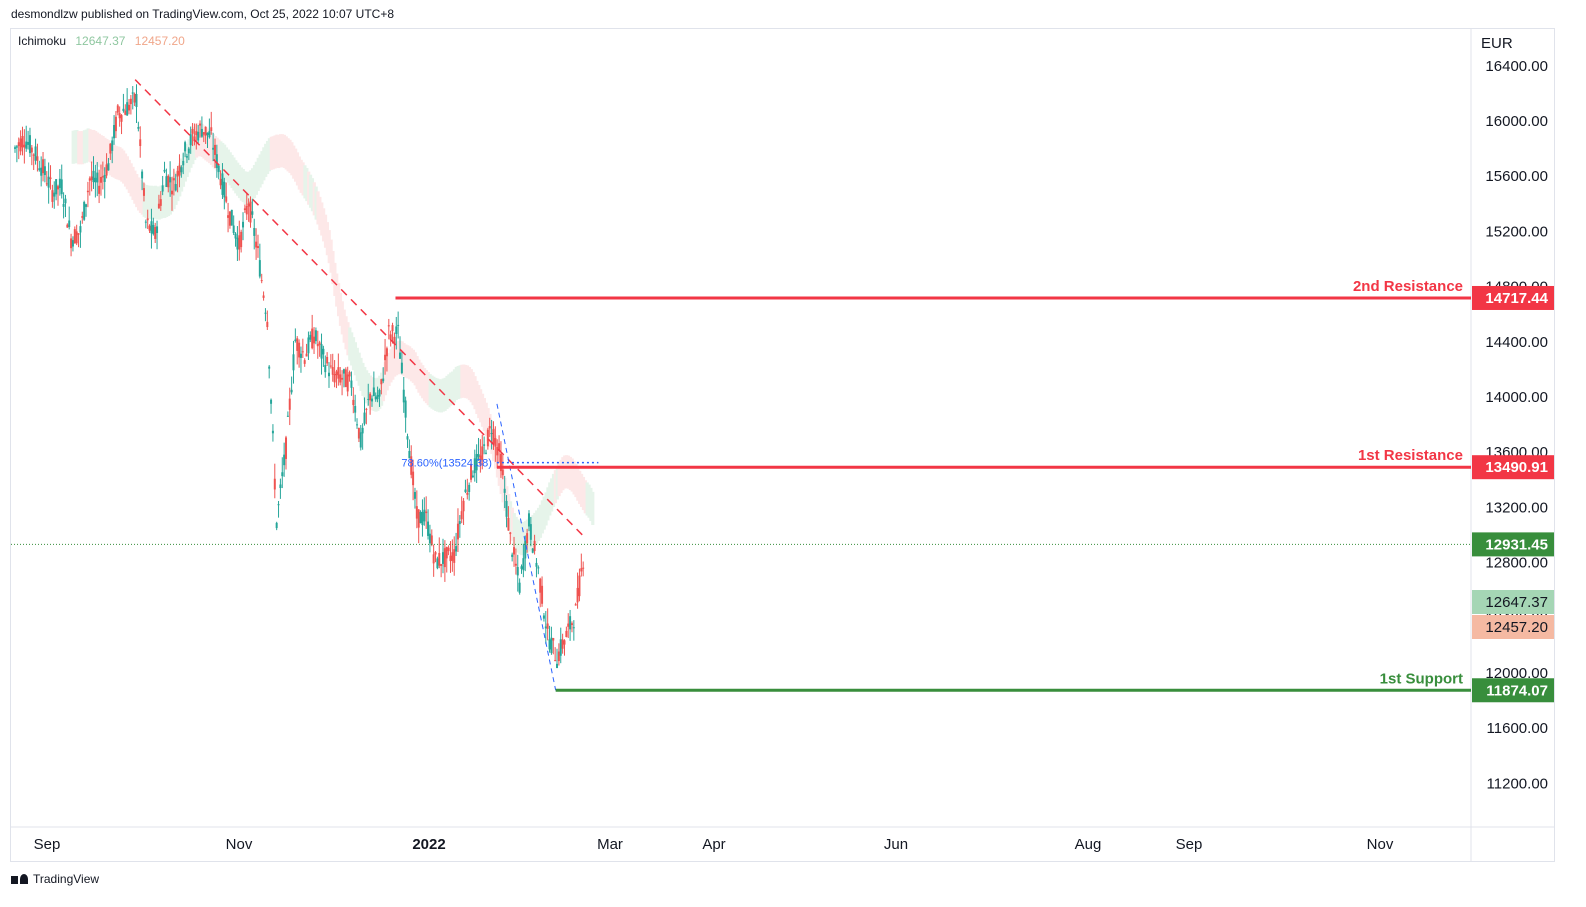 The height and width of the screenshot is (907, 1586). Describe the element at coordinates (1516, 563) in the screenshot. I see `y-tick-label: 12800.00` at that location.